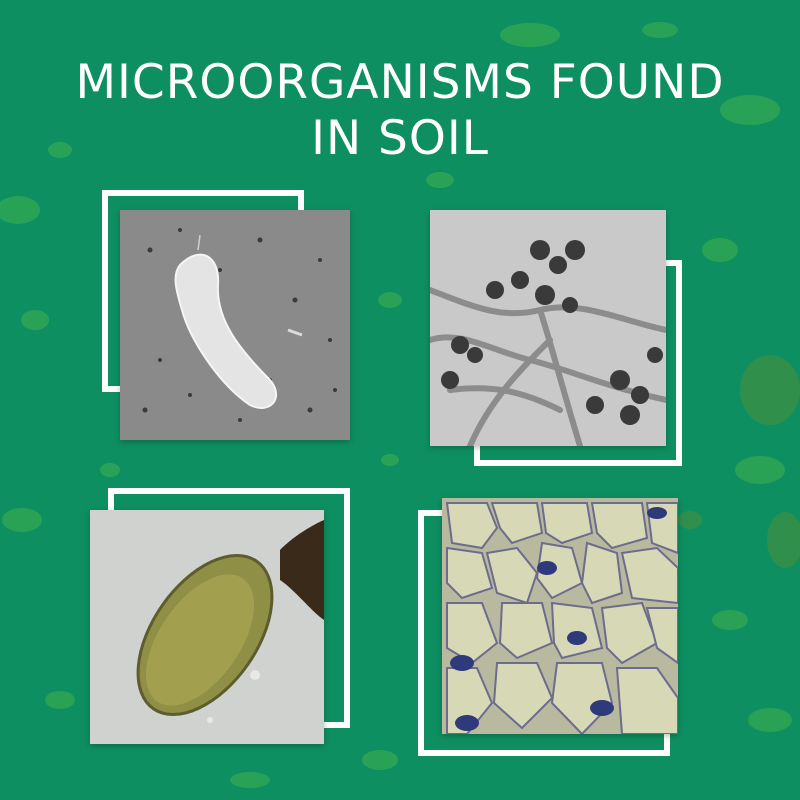  Describe the element at coordinates (207, 627) in the screenshot. I see `image-protozoan` at that location.